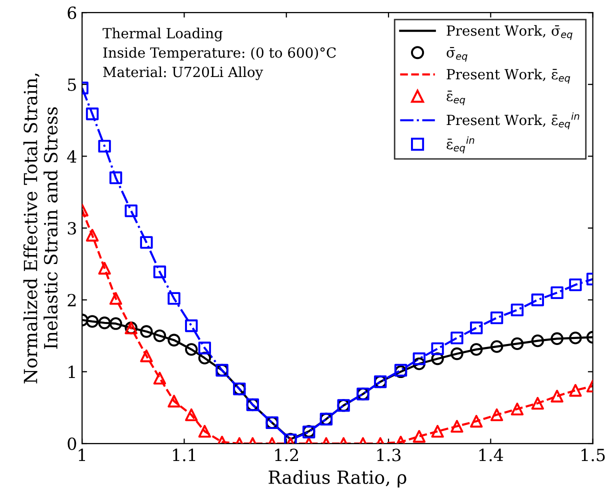 The image size is (608, 504). What do you see at coordinates (71, 156) in the screenshot?
I see `y-tick-label: 4` at bounding box center [71, 156].